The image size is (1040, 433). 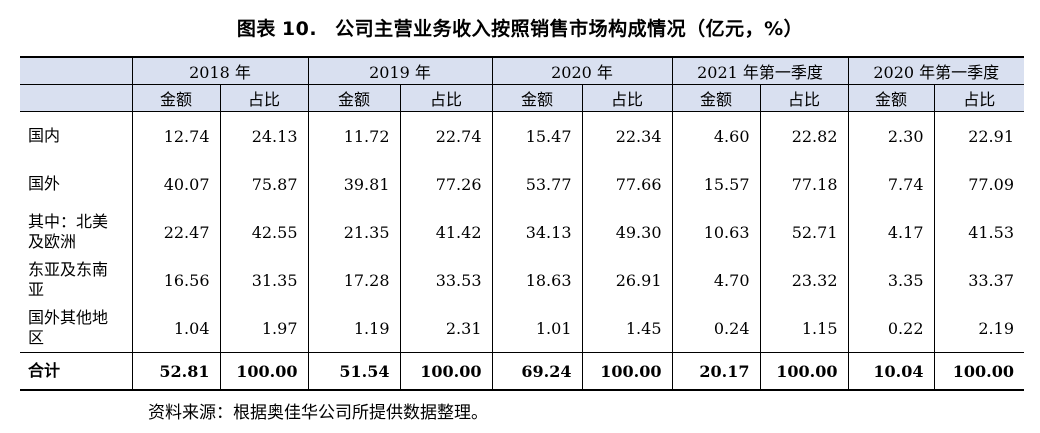 I want to click on table-cell: 77.18, so click(x=804, y=184).